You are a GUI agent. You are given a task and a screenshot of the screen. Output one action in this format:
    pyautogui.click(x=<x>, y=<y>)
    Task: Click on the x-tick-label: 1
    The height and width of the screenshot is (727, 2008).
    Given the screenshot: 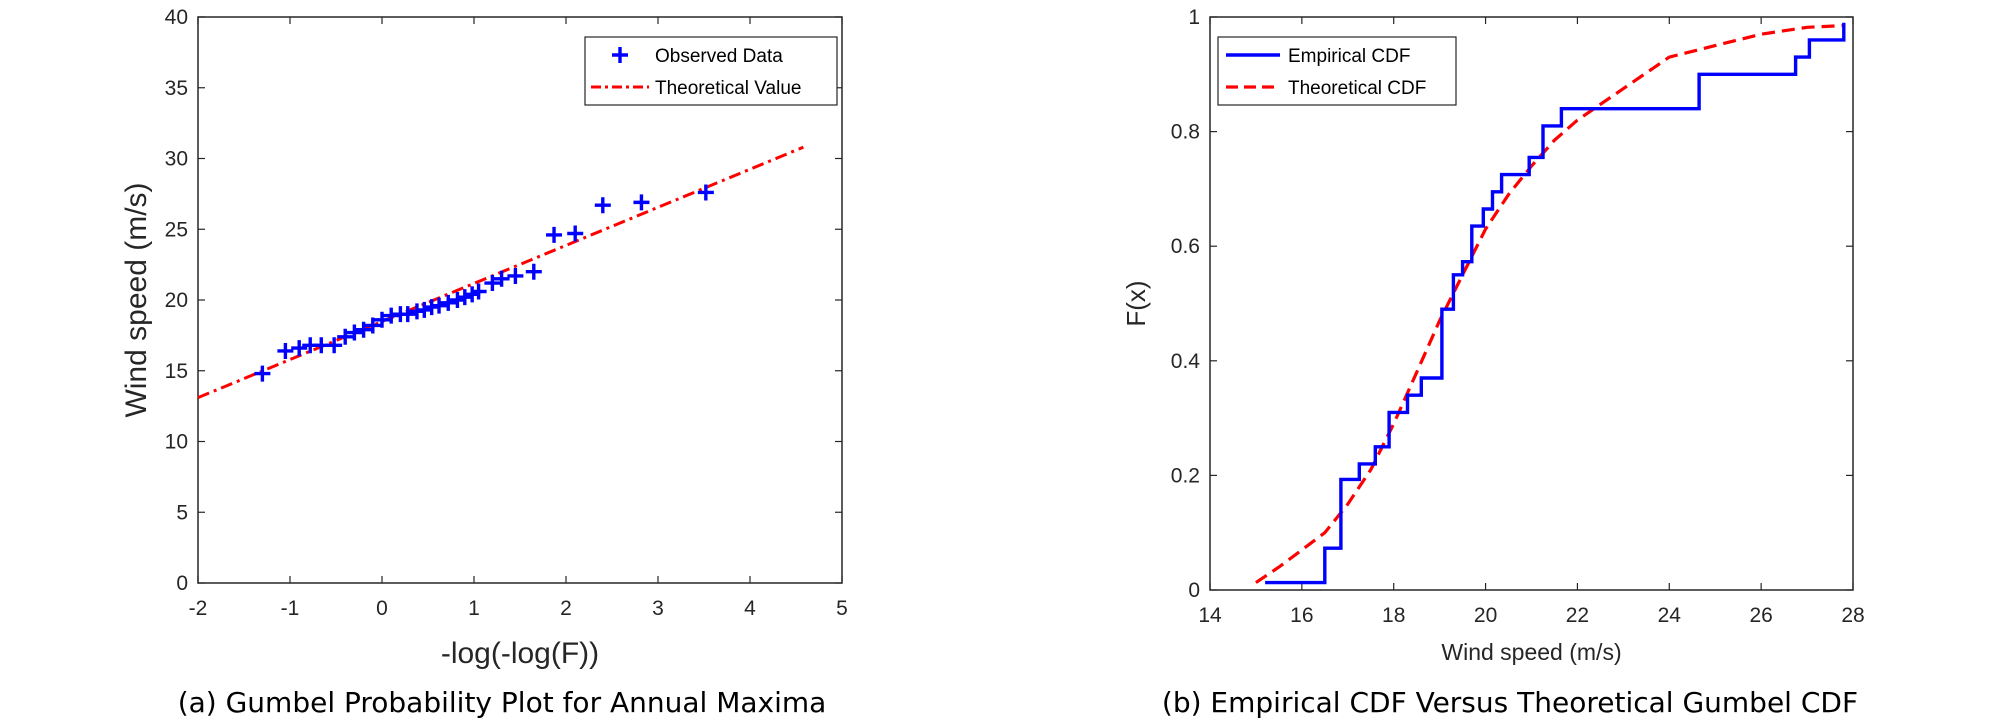 What is the action you would take?
    pyautogui.click(x=474, y=608)
    